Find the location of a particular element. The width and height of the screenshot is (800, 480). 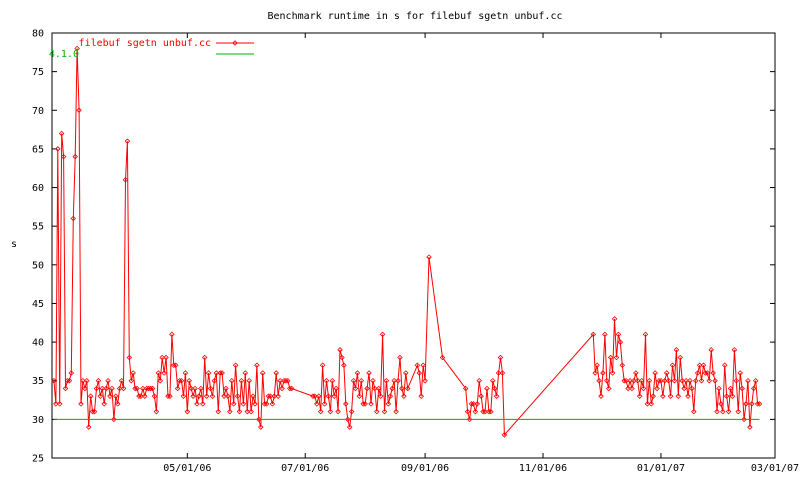

x-tick-label: 05/01/06 is located at coordinates (187, 468).